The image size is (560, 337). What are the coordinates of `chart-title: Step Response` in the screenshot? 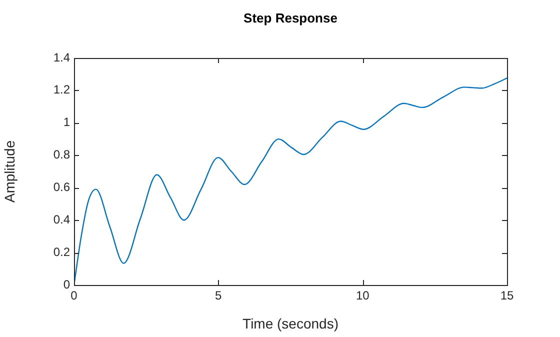 It's located at (291, 18).